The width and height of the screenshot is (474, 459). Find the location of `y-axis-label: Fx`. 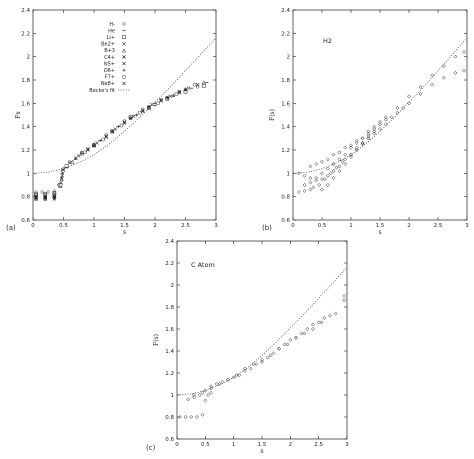

y-axis-label: Fx is located at coordinates (18, 115).